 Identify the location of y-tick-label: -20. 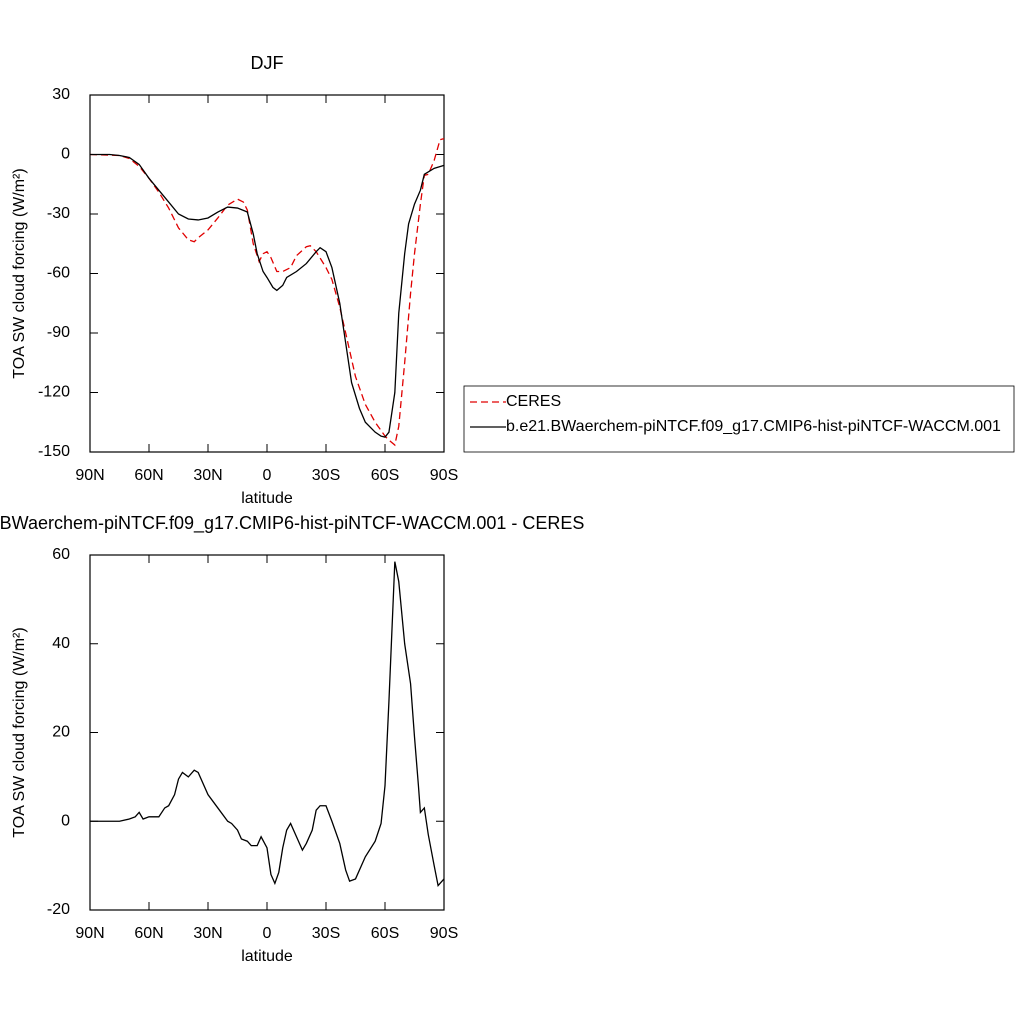
(58, 909).